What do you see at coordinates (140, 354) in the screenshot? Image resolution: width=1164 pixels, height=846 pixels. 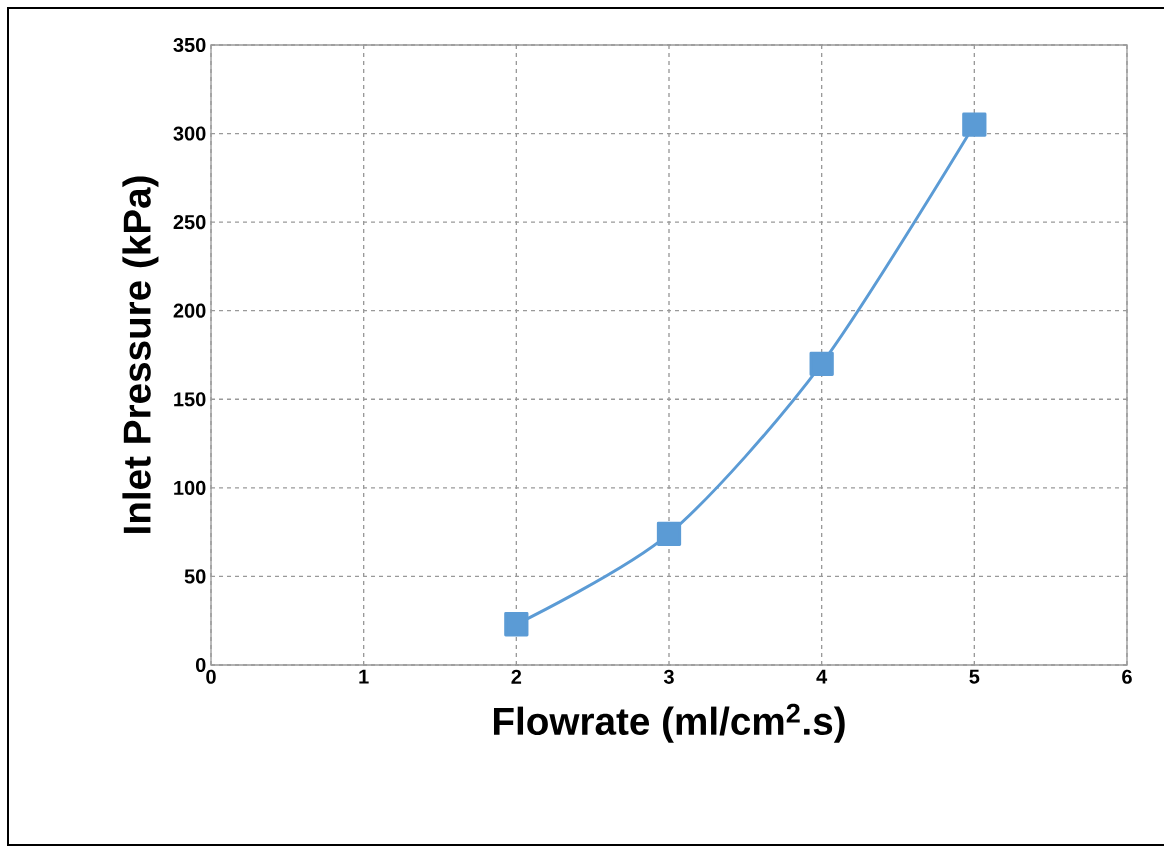 I see `y-axis-title: Inlet Pressure (kPa)` at bounding box center [140, 354].